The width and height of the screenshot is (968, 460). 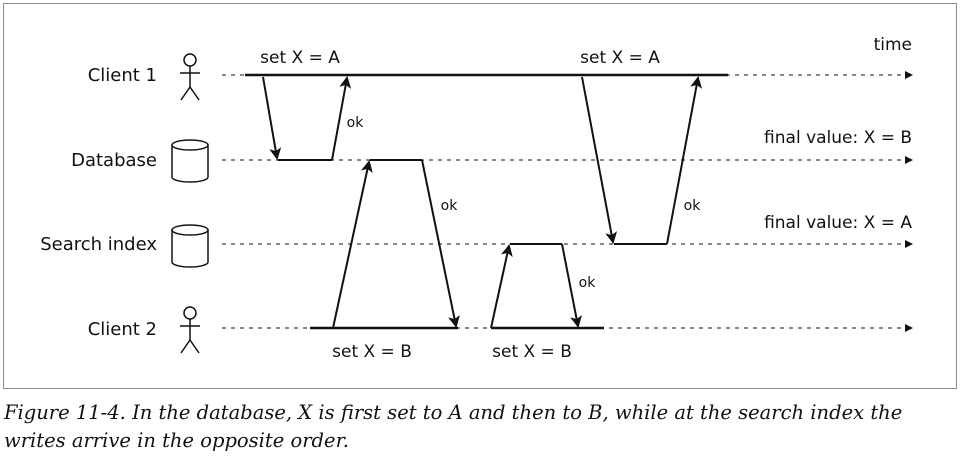 What do you see at coordinates (893, 45) in the screenshot?
I see `time-label: time` at bounding box center [893, 45].